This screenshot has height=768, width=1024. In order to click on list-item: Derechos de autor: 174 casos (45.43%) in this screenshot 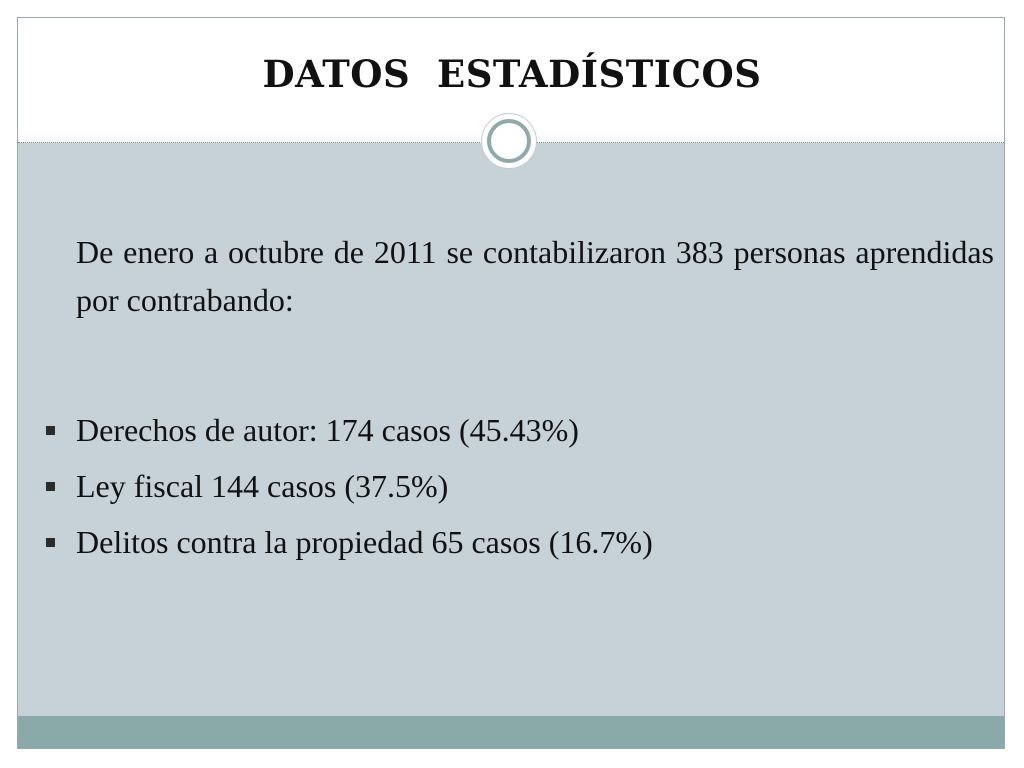, I will do `click(519, 430)`.